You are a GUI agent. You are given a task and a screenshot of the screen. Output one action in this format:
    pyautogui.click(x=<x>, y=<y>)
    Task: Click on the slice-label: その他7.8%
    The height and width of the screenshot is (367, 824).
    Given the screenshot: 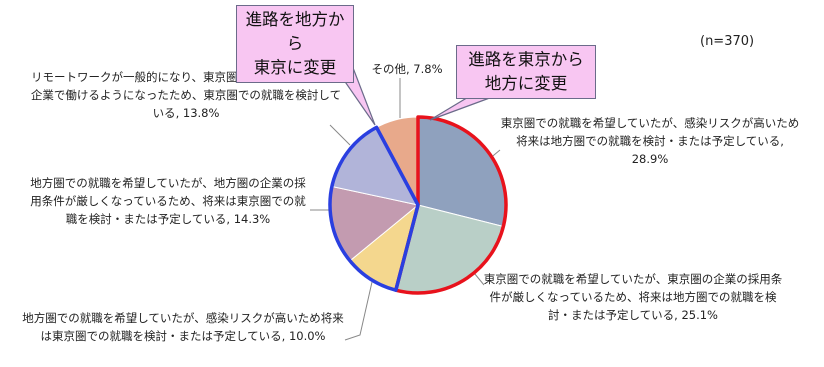 What is the action you would take?
    pyautogui.click(x=407, y=69)
    